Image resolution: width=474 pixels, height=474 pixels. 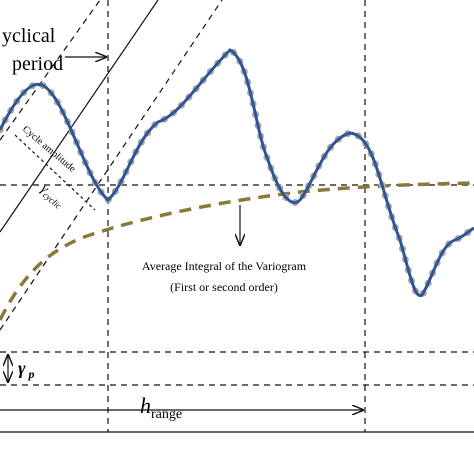 I want to click on gamma: γ, so click(x=22, y=368).